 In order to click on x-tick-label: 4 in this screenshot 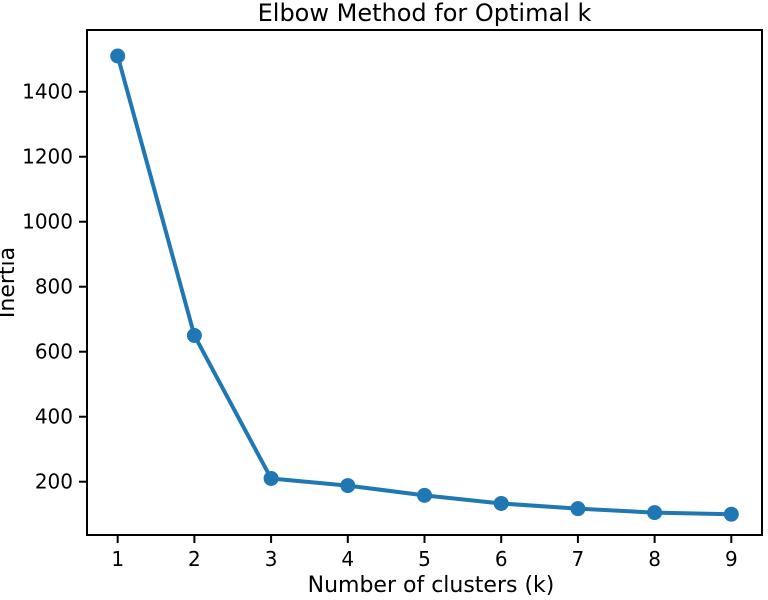, I will do `click(347, 559)`.